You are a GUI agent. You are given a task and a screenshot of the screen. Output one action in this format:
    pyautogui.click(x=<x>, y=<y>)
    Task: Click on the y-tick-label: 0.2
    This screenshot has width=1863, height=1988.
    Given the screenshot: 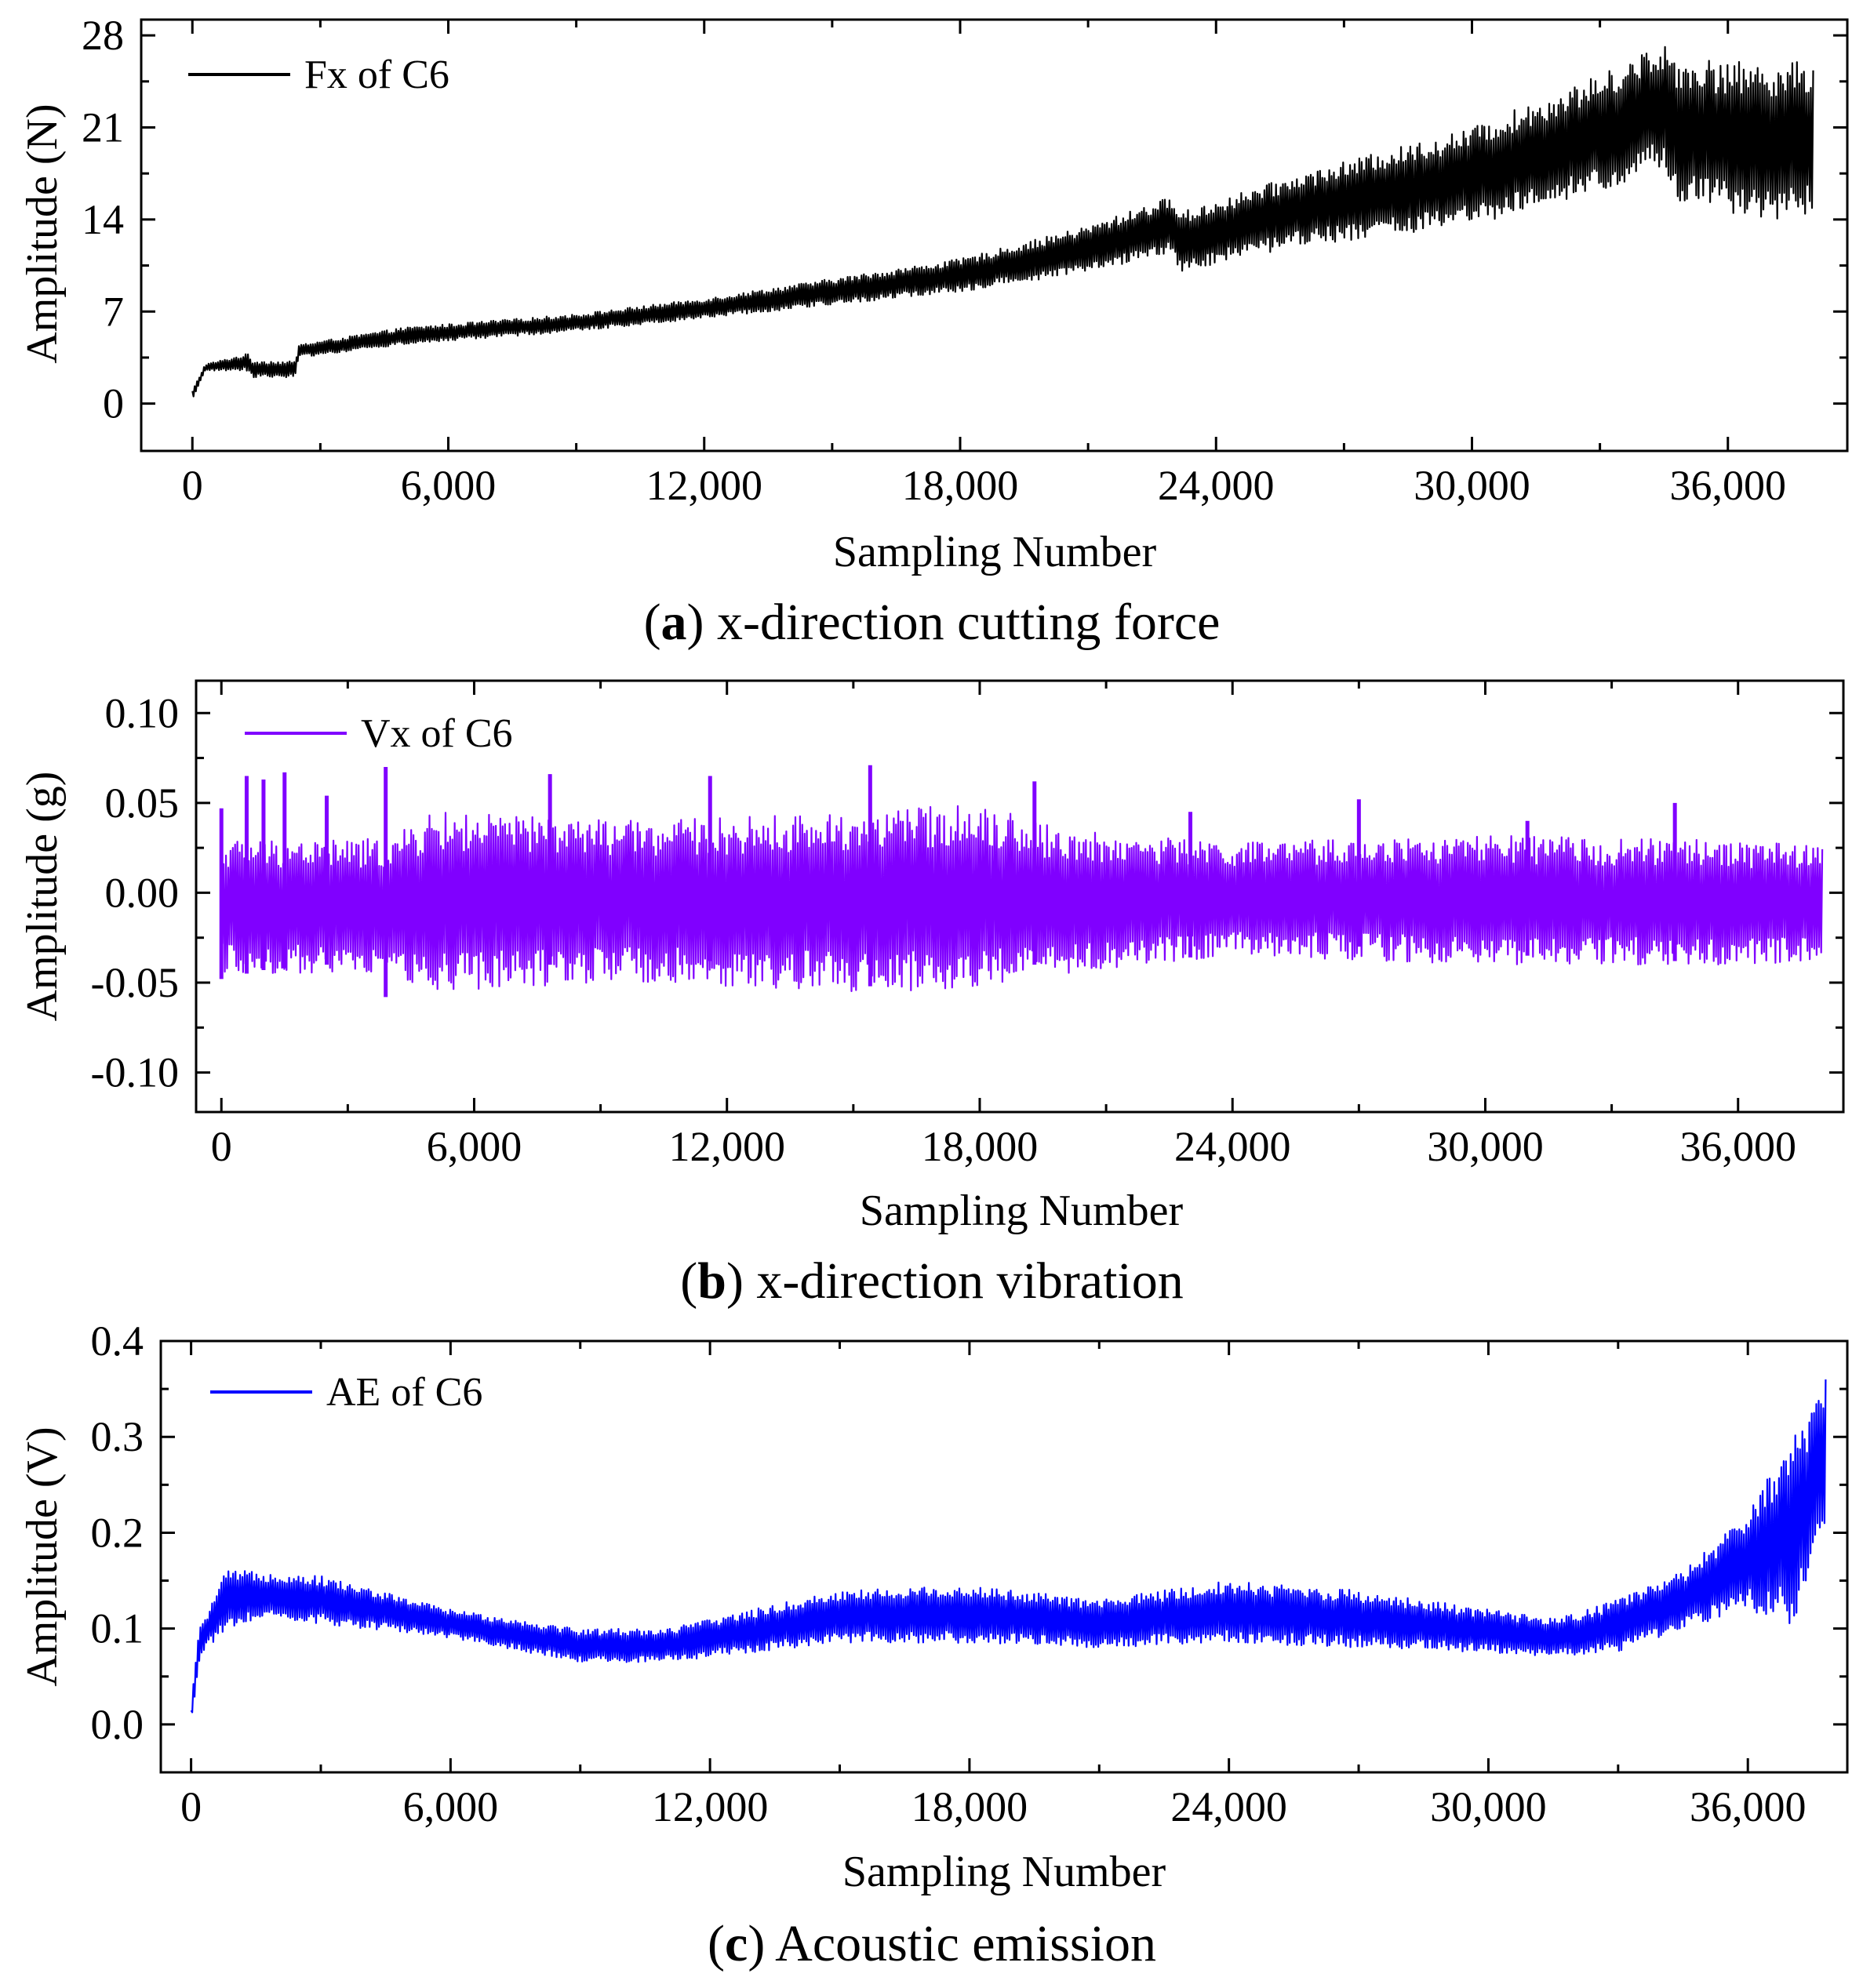 What is the action you would take?
    pyautogui.click(x=117, y=1532)
    